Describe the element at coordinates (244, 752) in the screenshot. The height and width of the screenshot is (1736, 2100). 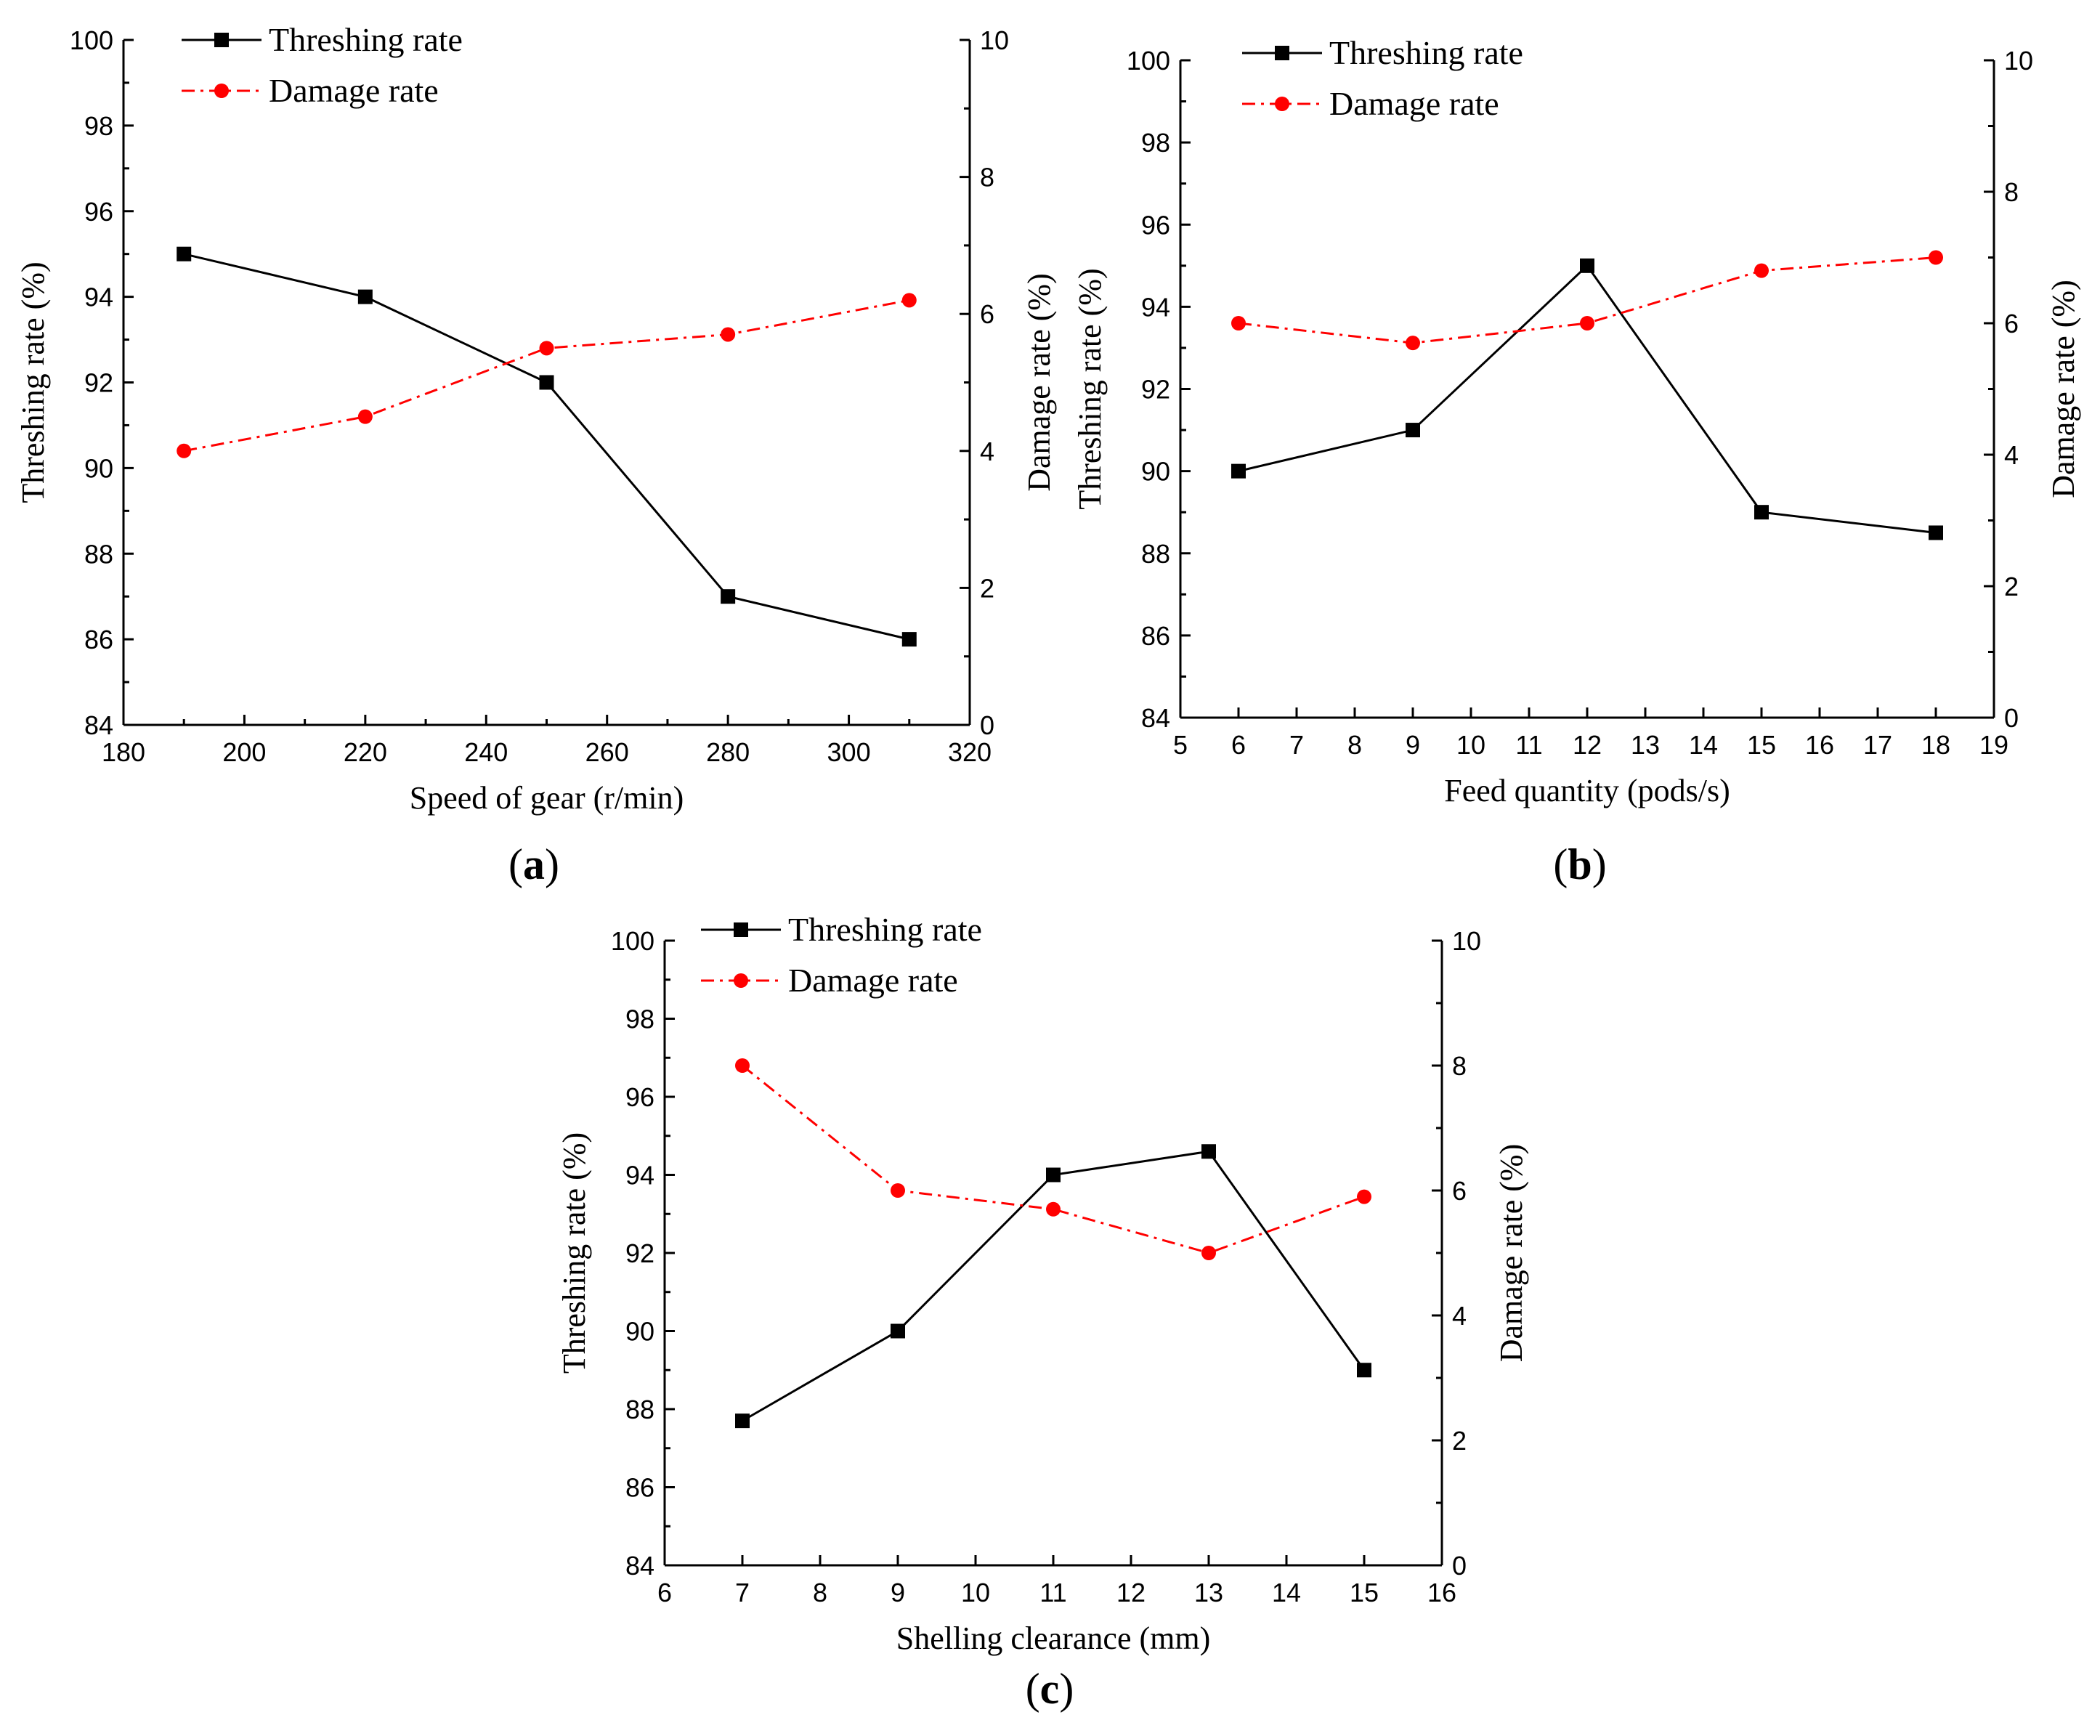
I see `x-tick-label: 200` at that location.